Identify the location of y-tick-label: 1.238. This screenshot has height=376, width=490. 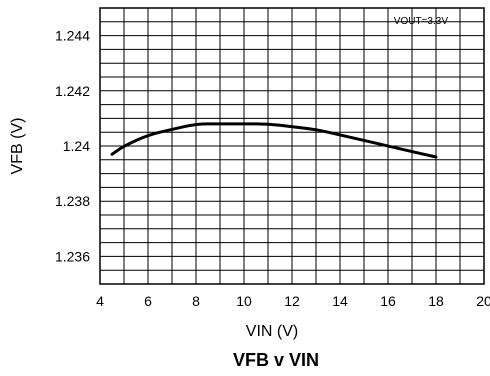
(72, 201).